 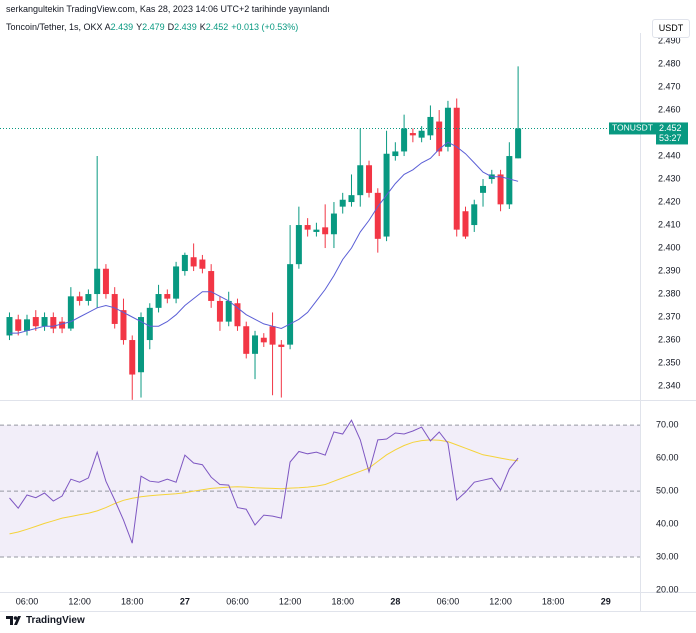 What do you see at coordinates (667, 490) in the screenshot?
I see `rsi-tick-label: 50.00` at bounding box center [667, 490].